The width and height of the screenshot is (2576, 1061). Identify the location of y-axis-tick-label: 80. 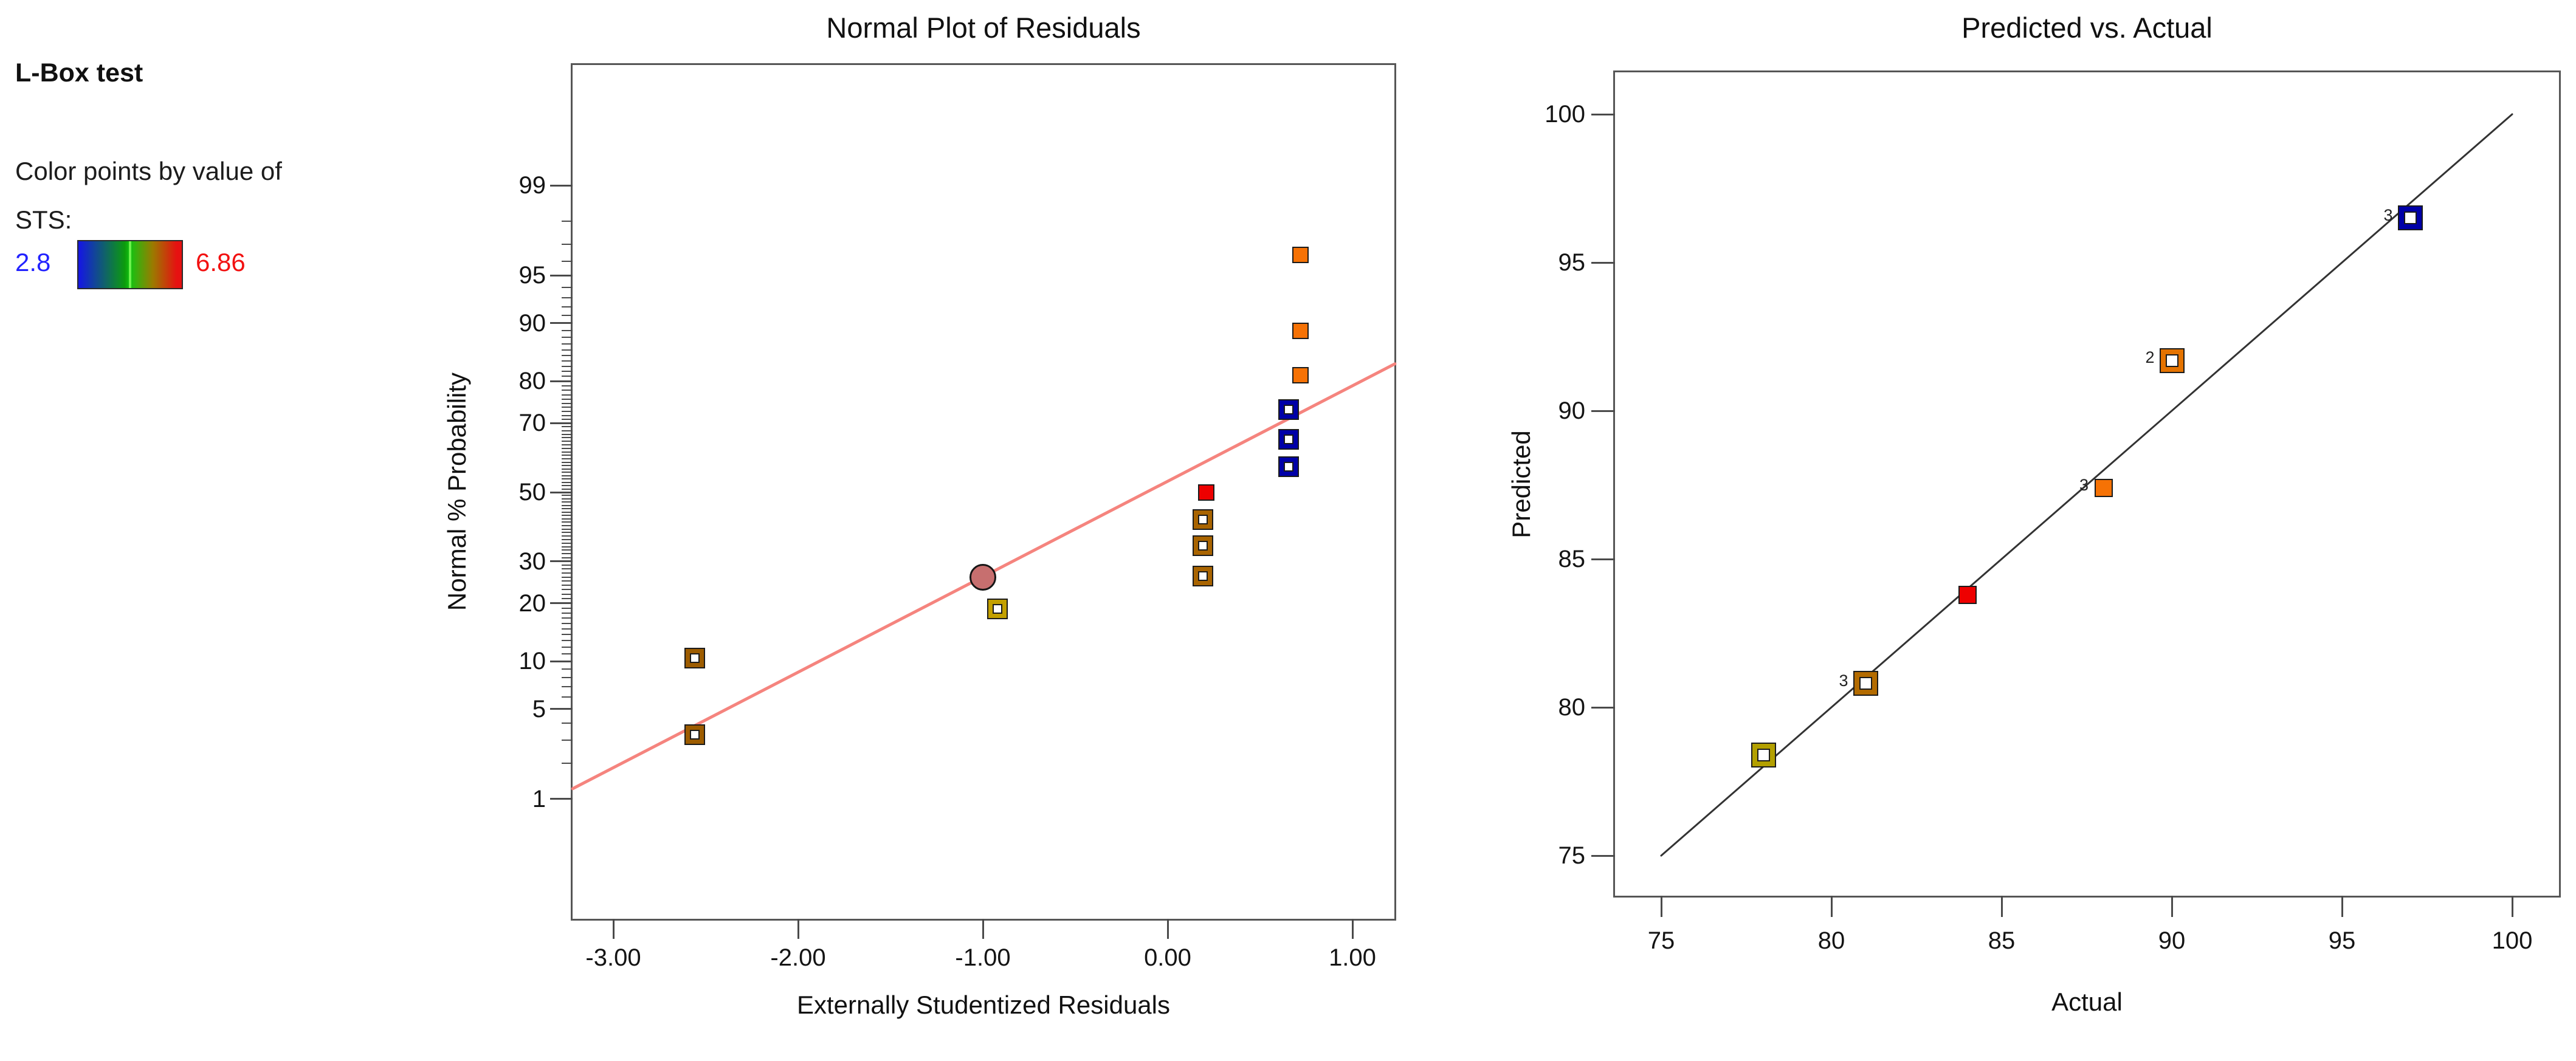
(1572, 707).